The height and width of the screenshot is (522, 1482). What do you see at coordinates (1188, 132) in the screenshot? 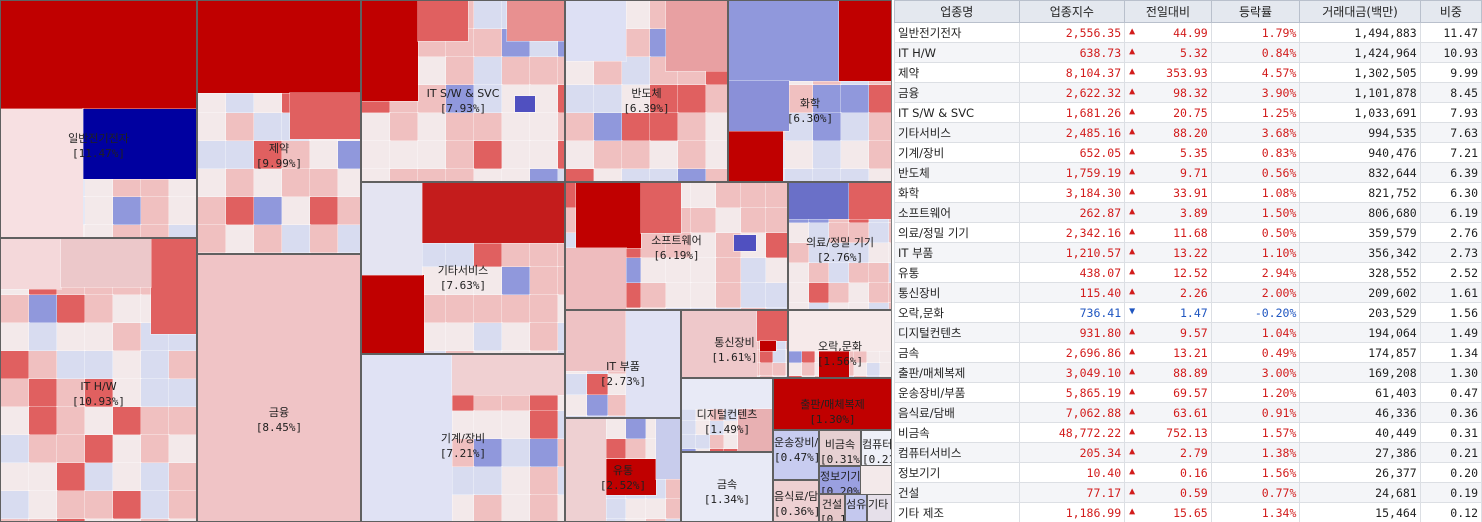
I see `table-row: 기타서비스 2,485.16 ▲ 88.20 3.68% 994,535 7.63` at bounding box center [1188, 132].